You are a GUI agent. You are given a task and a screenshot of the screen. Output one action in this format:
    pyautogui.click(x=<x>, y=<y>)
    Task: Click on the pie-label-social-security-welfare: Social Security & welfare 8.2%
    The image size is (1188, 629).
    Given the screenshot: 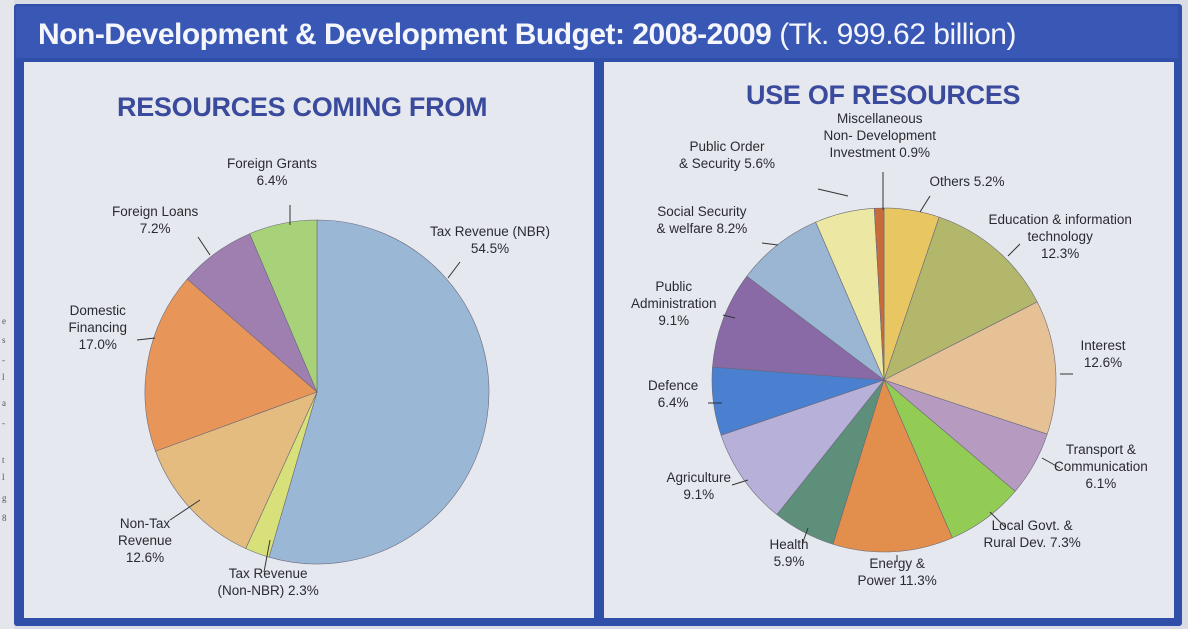 What is the action you would take?
    pyautogui.click(x=702, y=220)
    